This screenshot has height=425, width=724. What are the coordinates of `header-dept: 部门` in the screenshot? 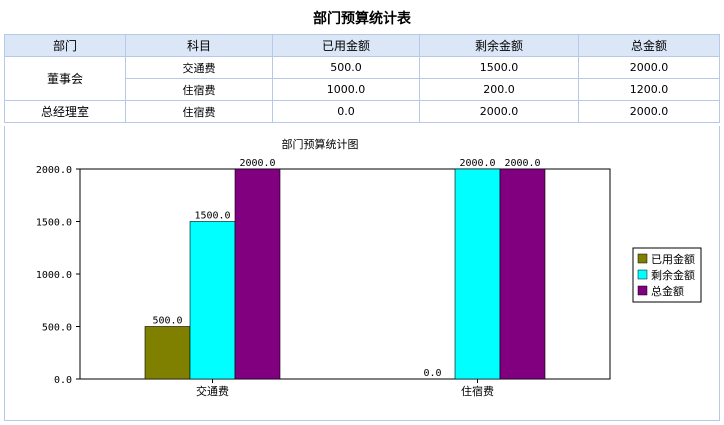 It's located at (65, 45).